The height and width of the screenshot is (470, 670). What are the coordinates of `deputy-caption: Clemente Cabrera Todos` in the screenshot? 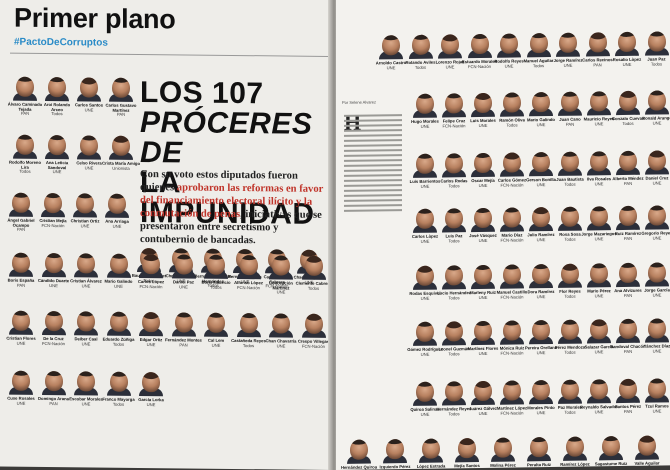 It's located at (314, 286).